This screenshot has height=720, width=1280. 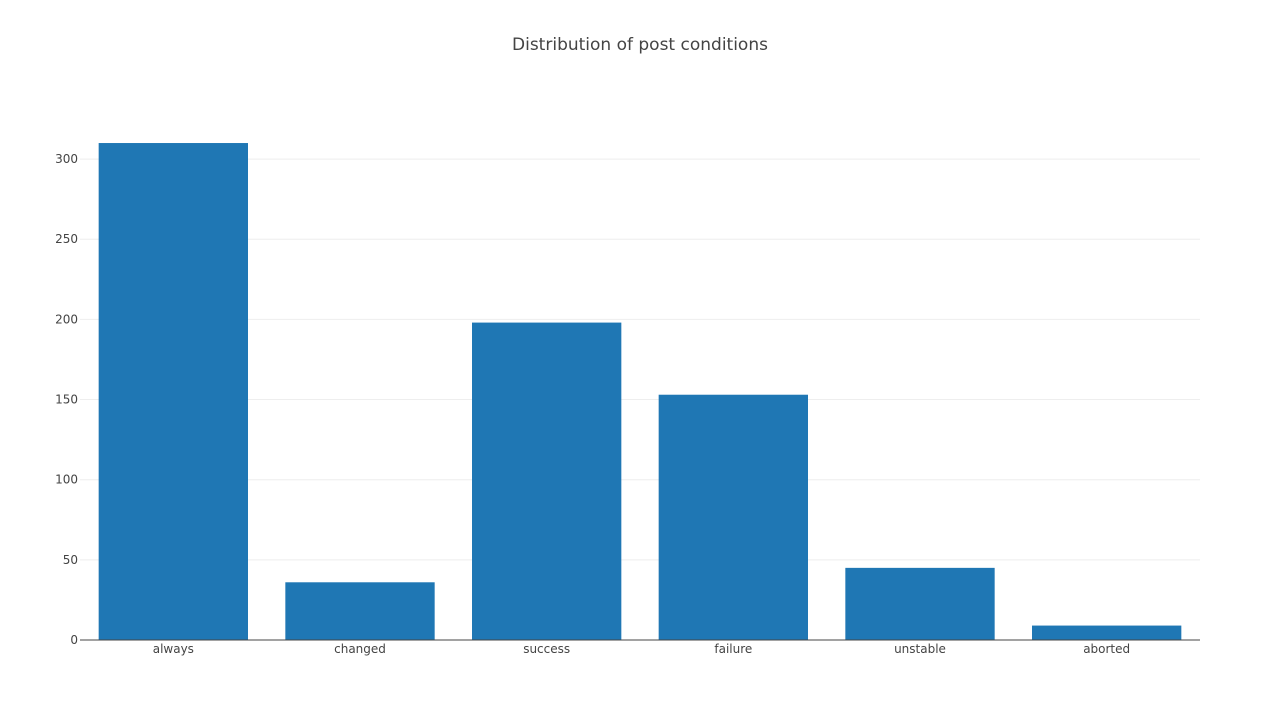 I want to click on y-tick-label: 150, so click(x=66, y=400).